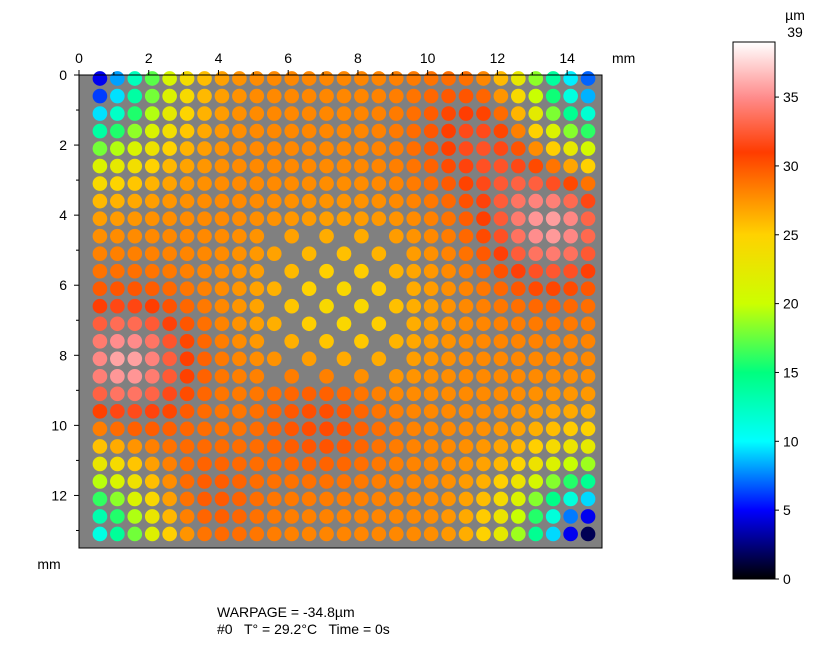 The width and height of the screenshot is (813, 651). Describe the element at coordinates (791, 372) in the screenshot. I see `colorbar-tick-label: 15` at that location.